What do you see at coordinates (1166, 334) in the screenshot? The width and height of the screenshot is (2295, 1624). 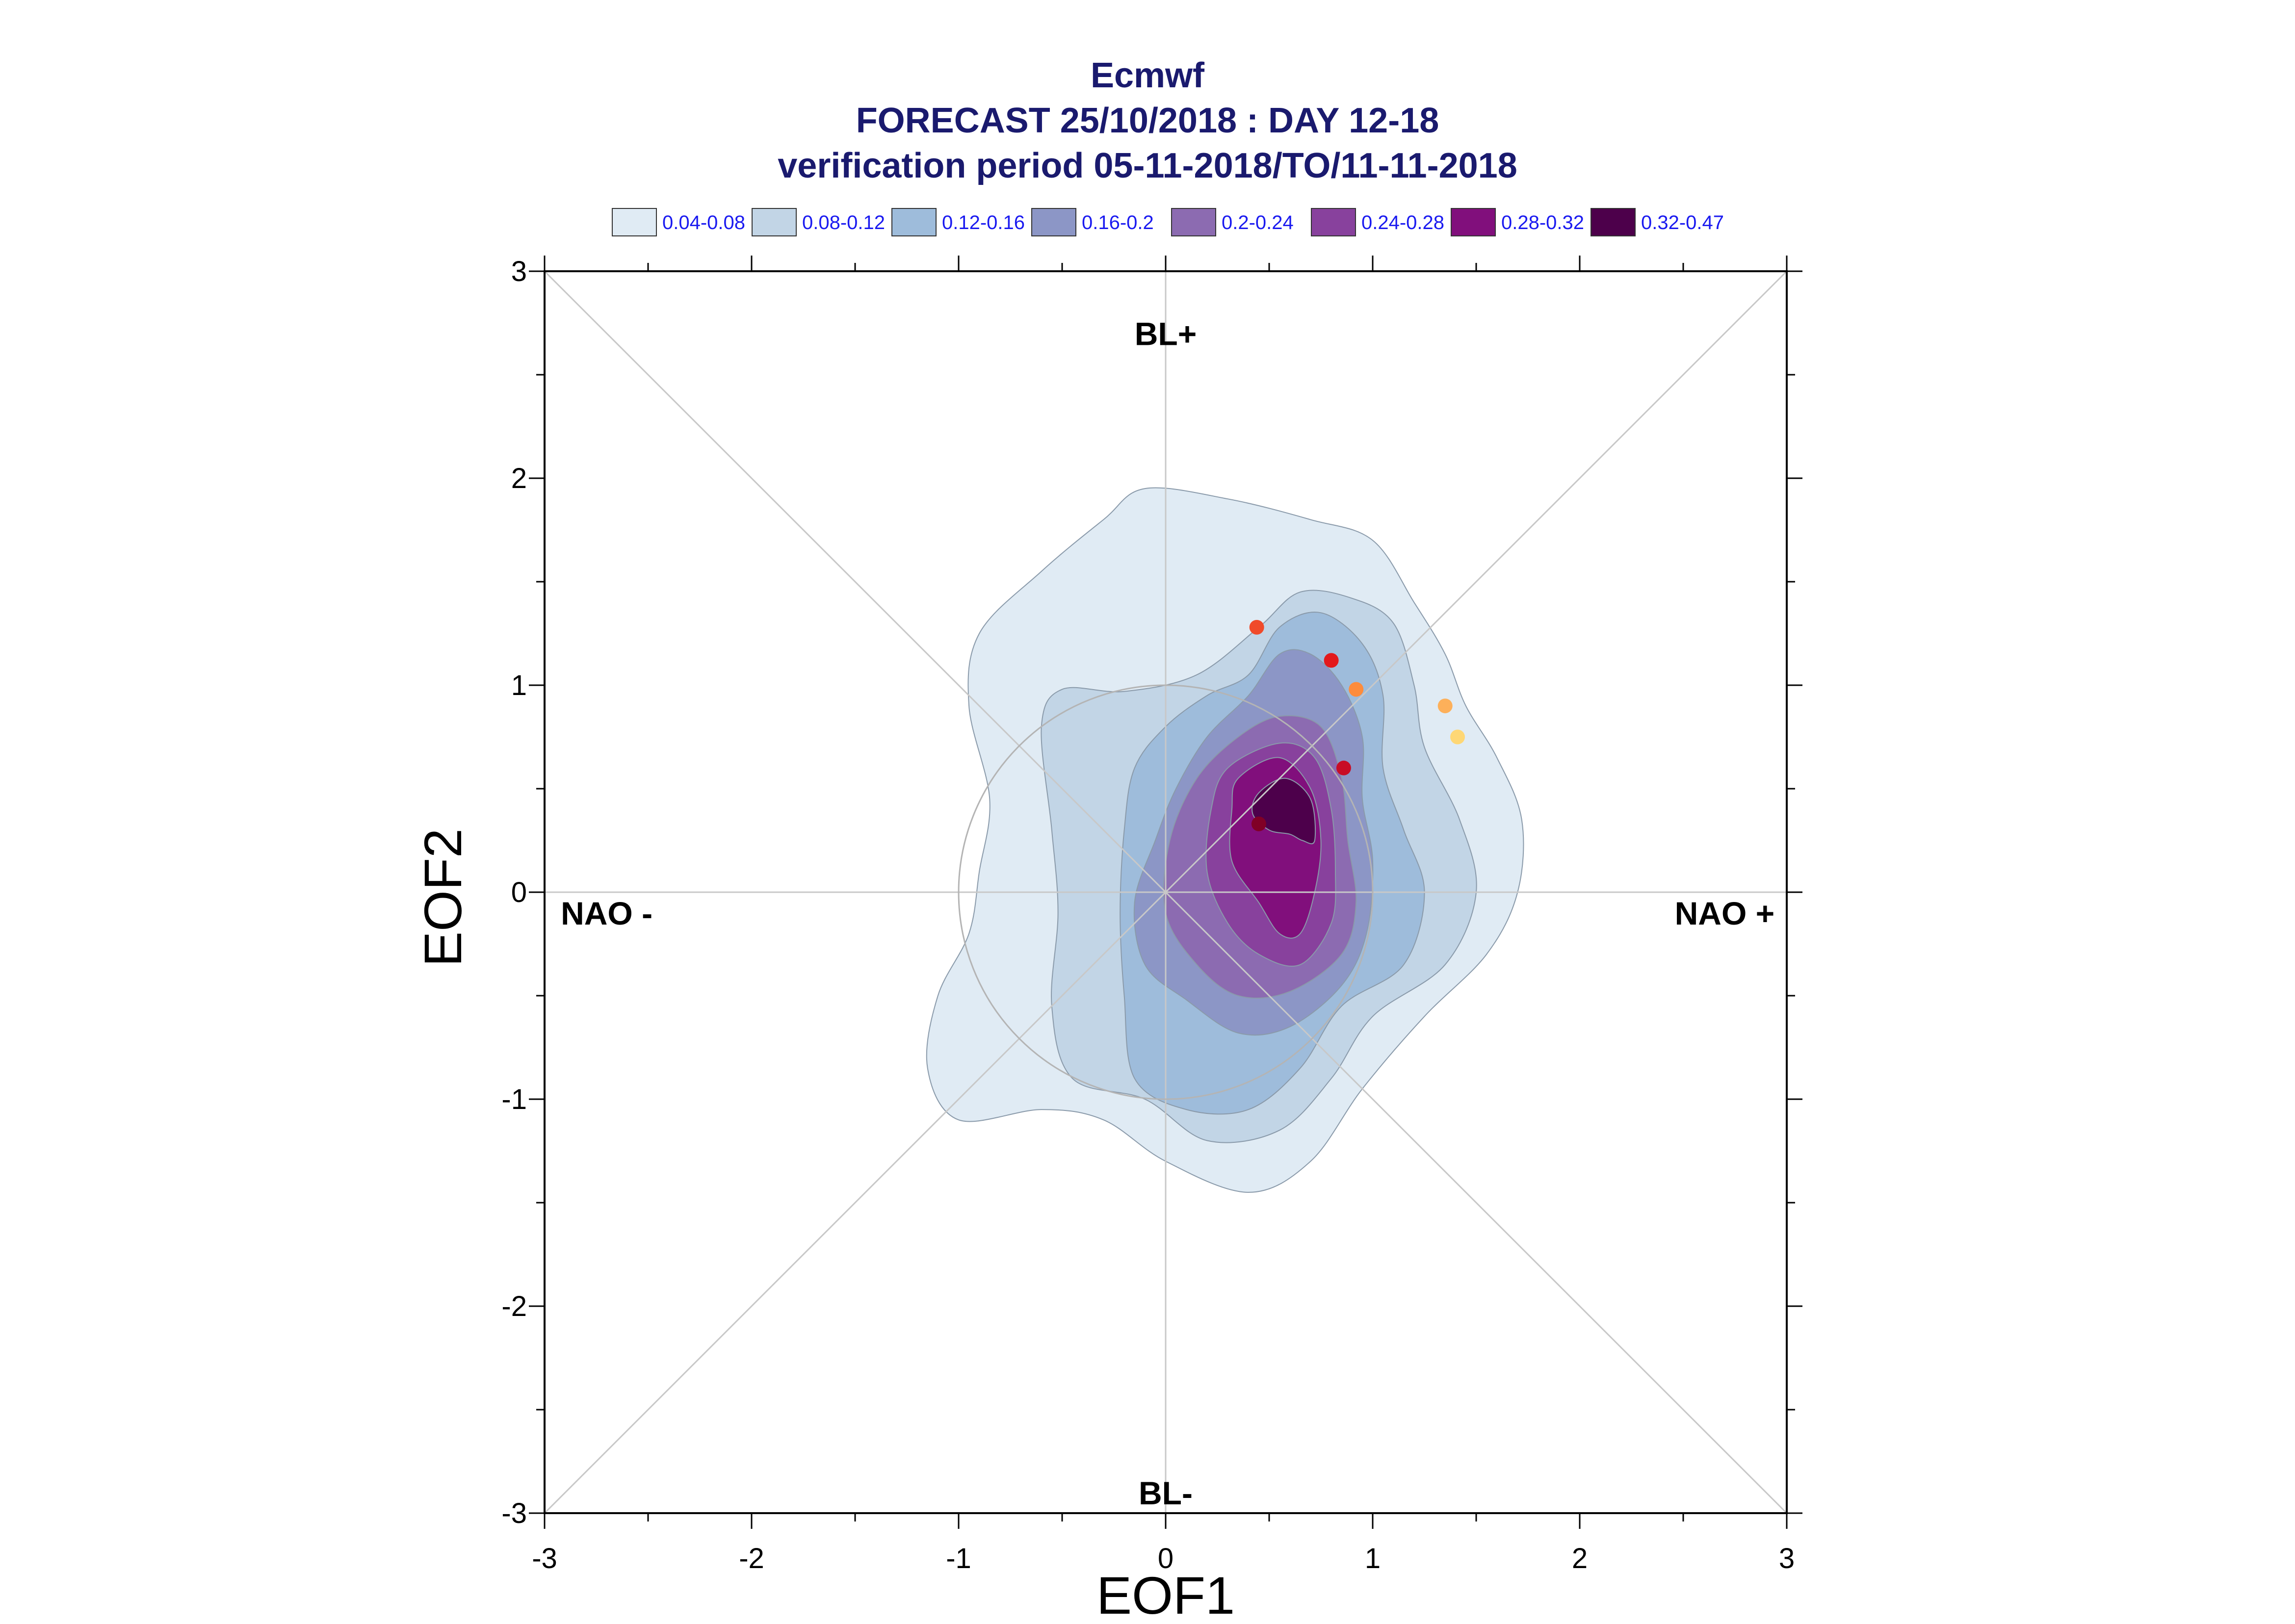 I see `regime-label: BL+` at bounding box center [1166, 334].